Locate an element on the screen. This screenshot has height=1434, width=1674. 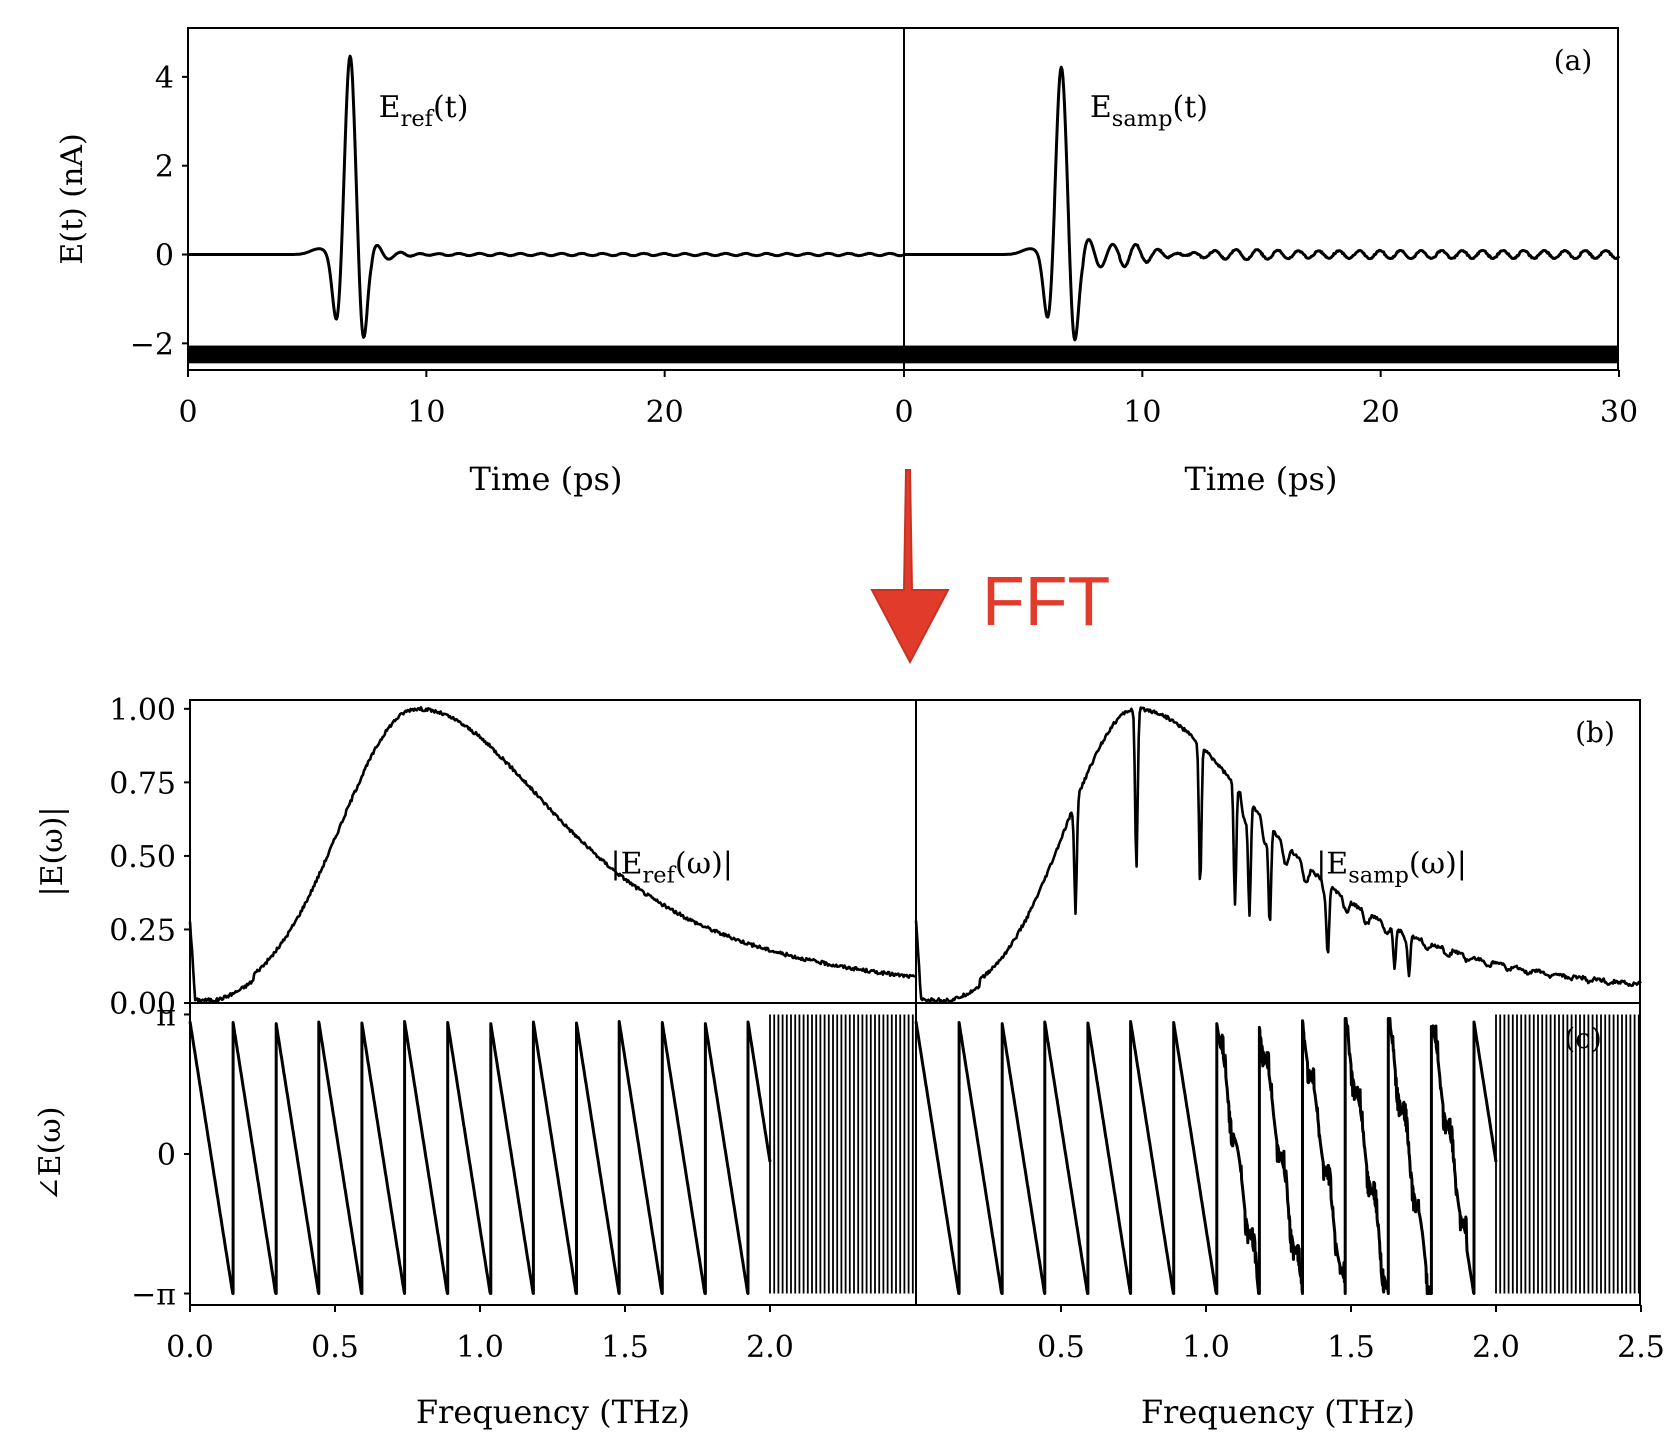
y-tick-label-c: π is located at coordinates (166, 1015).